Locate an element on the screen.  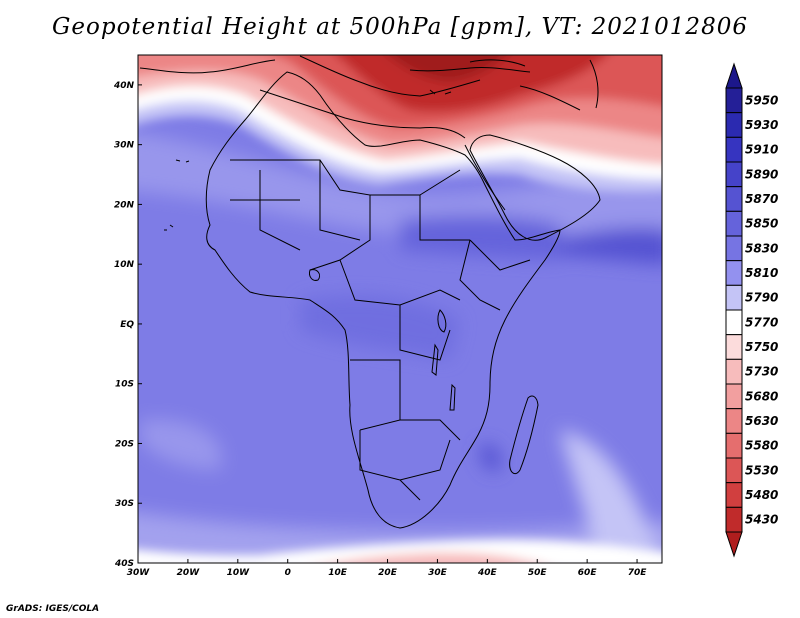
colorbar-label: 5750 is located at coordinates (761, 347).